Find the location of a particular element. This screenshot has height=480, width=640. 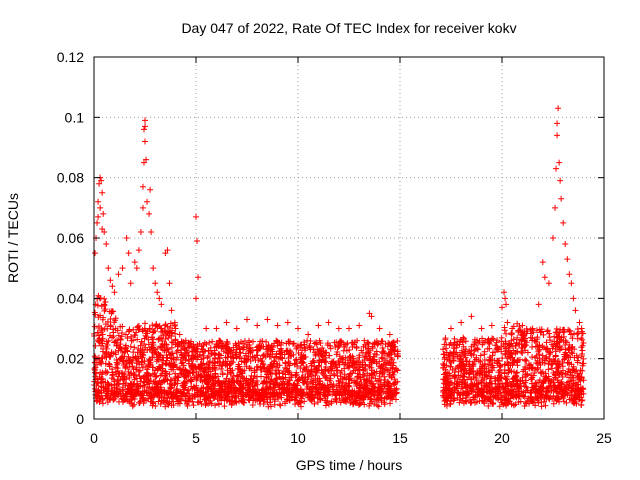

y-tick-label: 0.12 is located at coordinates (70, 57).